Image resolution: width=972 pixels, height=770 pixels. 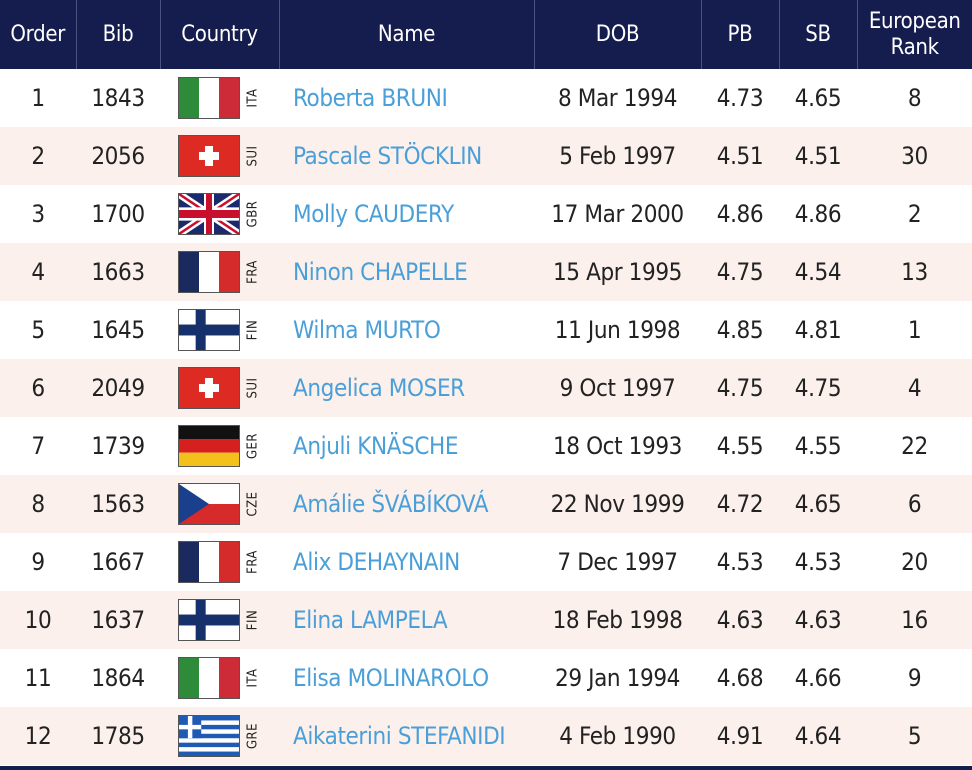 I want to click on country-code: GRE, so click(x=253, y=736).